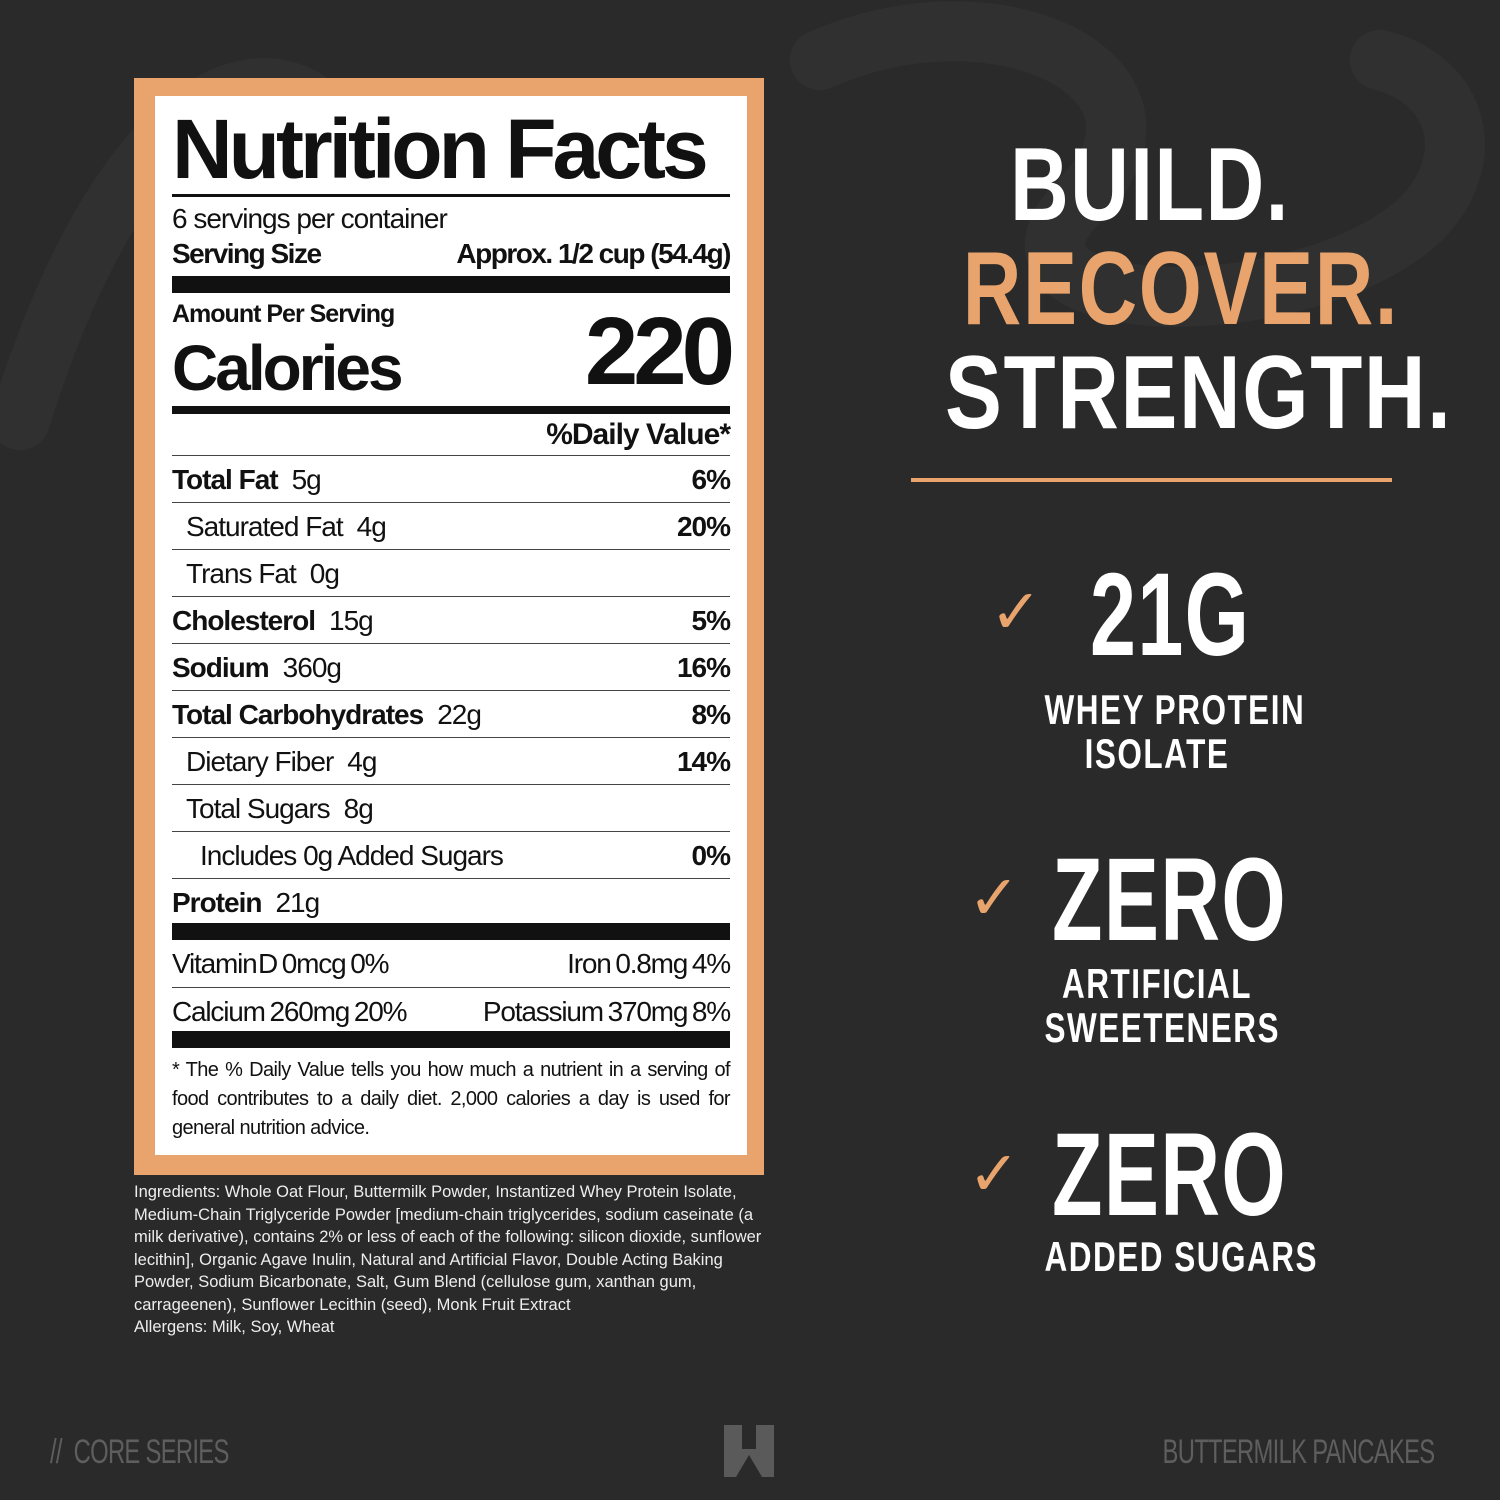 This screenshot has width=1500, height=1500. I want to click on headline-recover: RECOVER., so click(1180, 289).